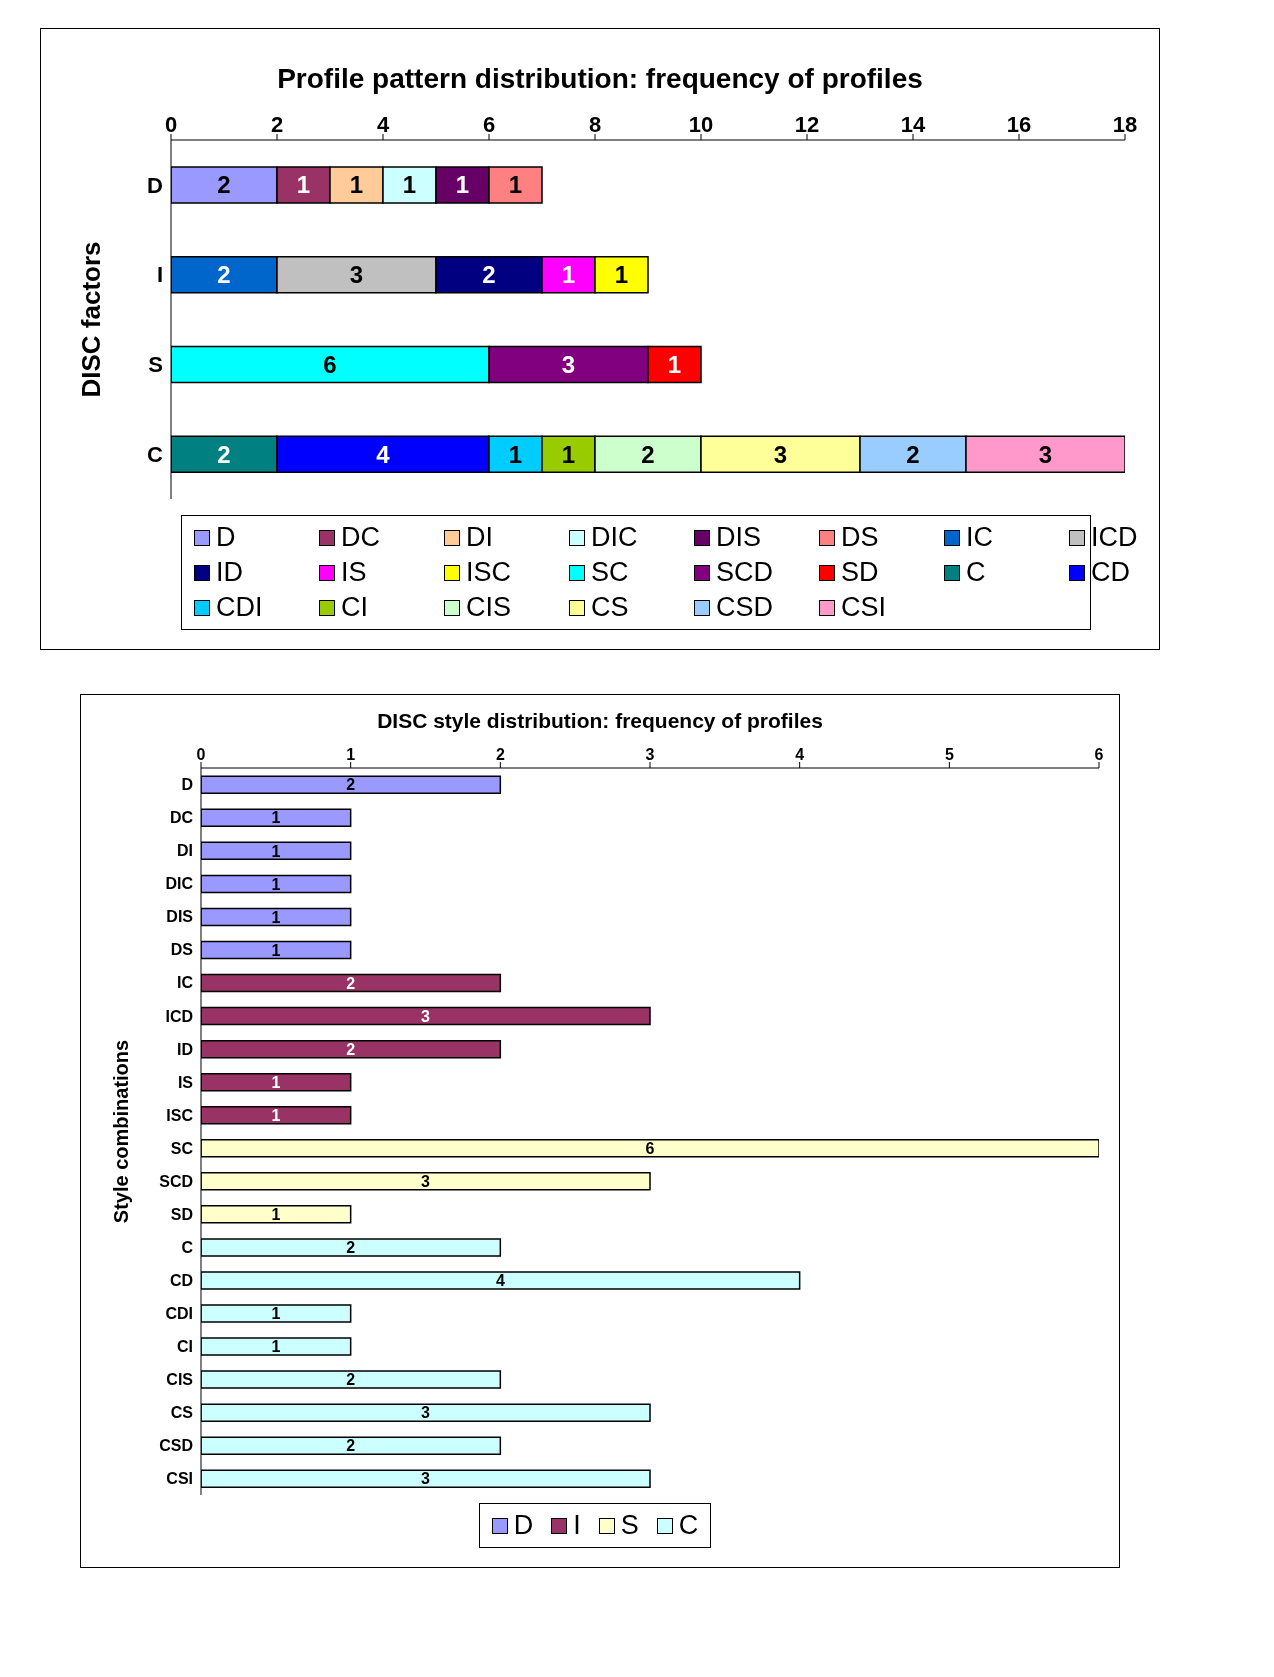  Describe the element at coordinates (182, 1148) in the screenshot. I see `y-tick-label: SC` at that location.